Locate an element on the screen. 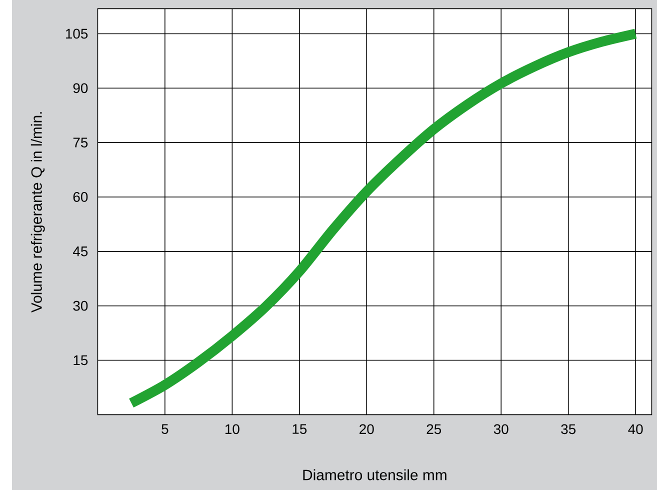  x-axis-title: Diametro utensile mm is located at coordinates (374, 474).